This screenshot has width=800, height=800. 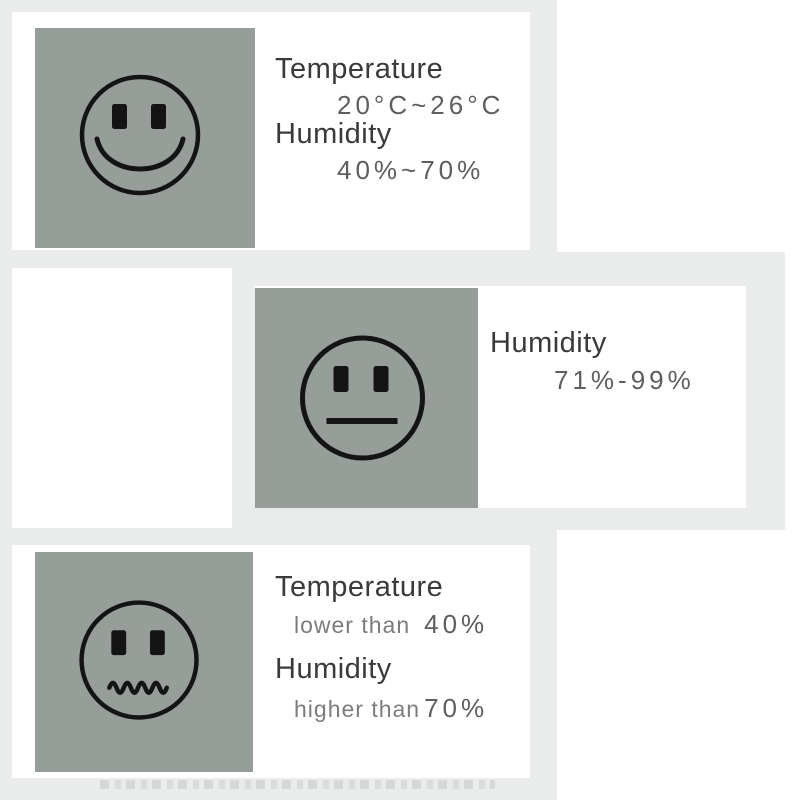 I want to click on wavy-mouth-face-box, so click(x=144, y=662).